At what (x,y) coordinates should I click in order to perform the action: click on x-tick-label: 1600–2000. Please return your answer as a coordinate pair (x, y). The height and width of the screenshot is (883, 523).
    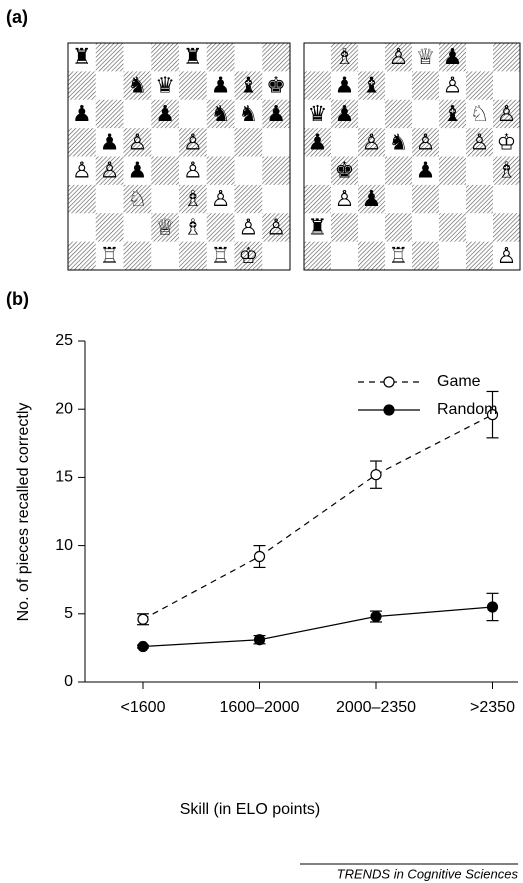
    Looking at the image, I should click on (259, 707).